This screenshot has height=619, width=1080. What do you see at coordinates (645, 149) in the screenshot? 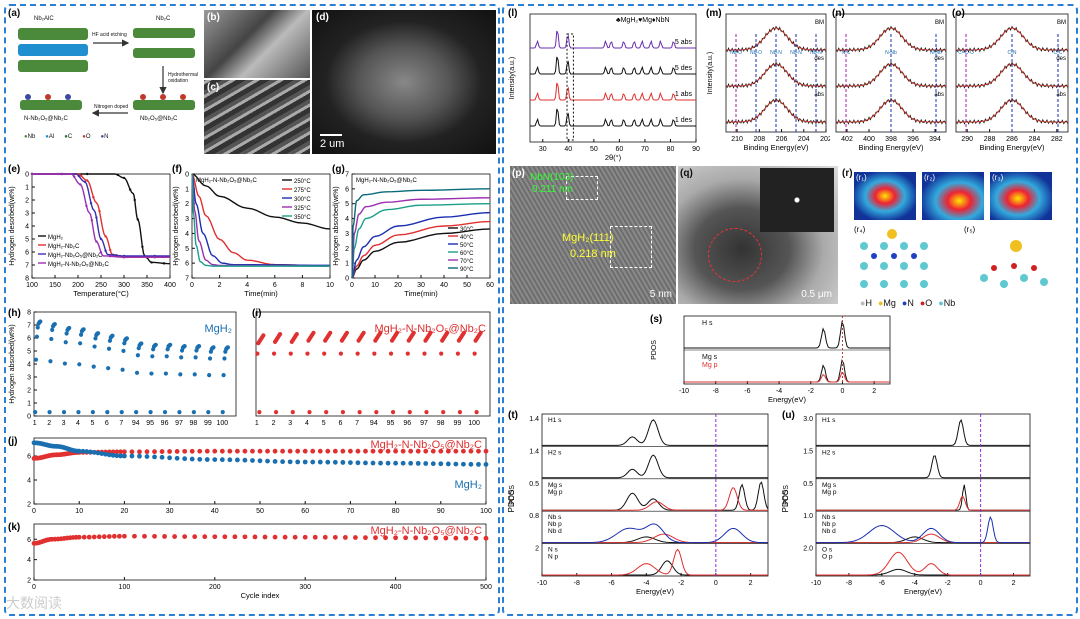
I see `x-tick-label: 70` at bounding box center [645, 149].